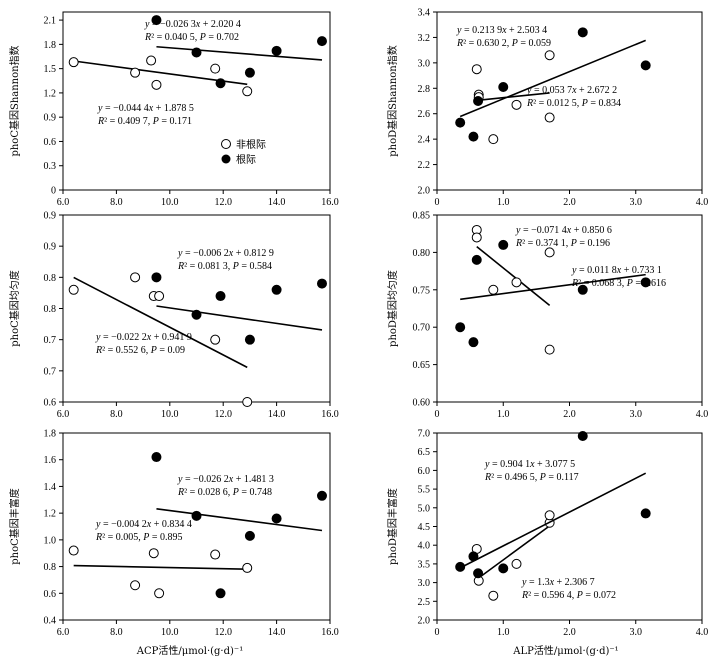  I want to click on y-tick-label: 0.7, so click(50, 340).